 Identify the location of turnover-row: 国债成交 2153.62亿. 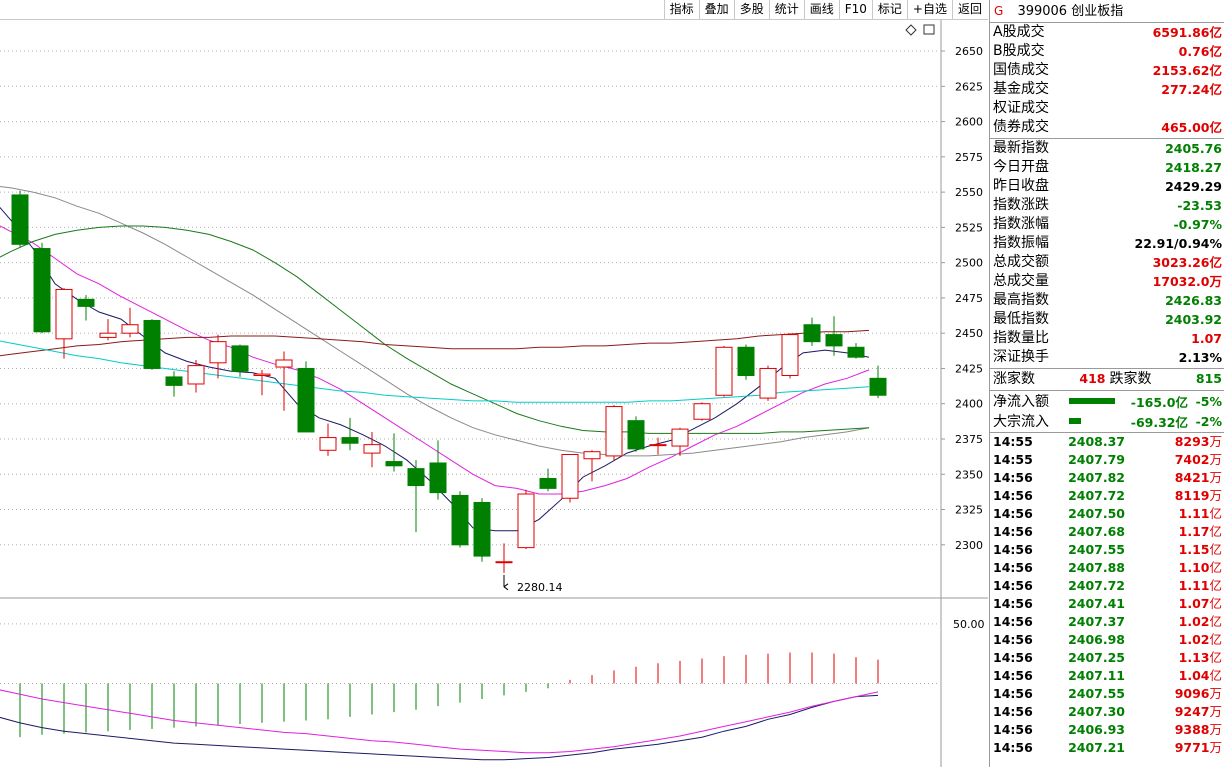
(1107, 70).